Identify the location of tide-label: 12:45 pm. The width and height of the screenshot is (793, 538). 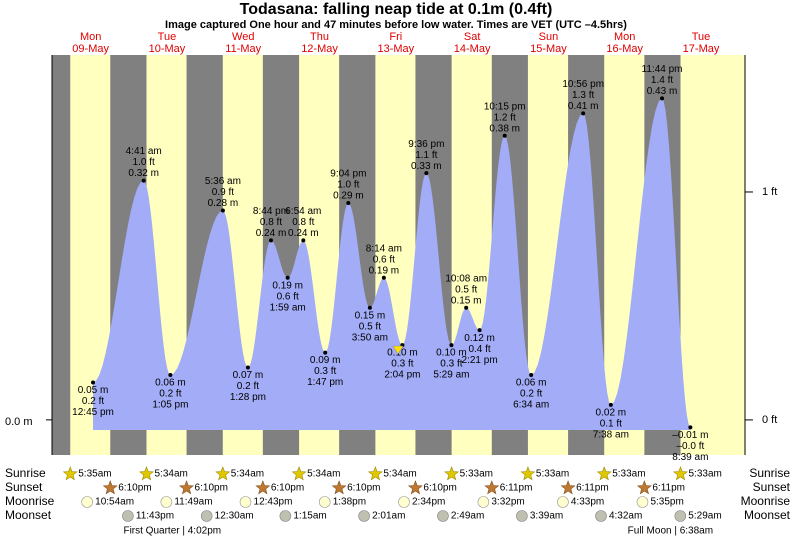
(93, 412).